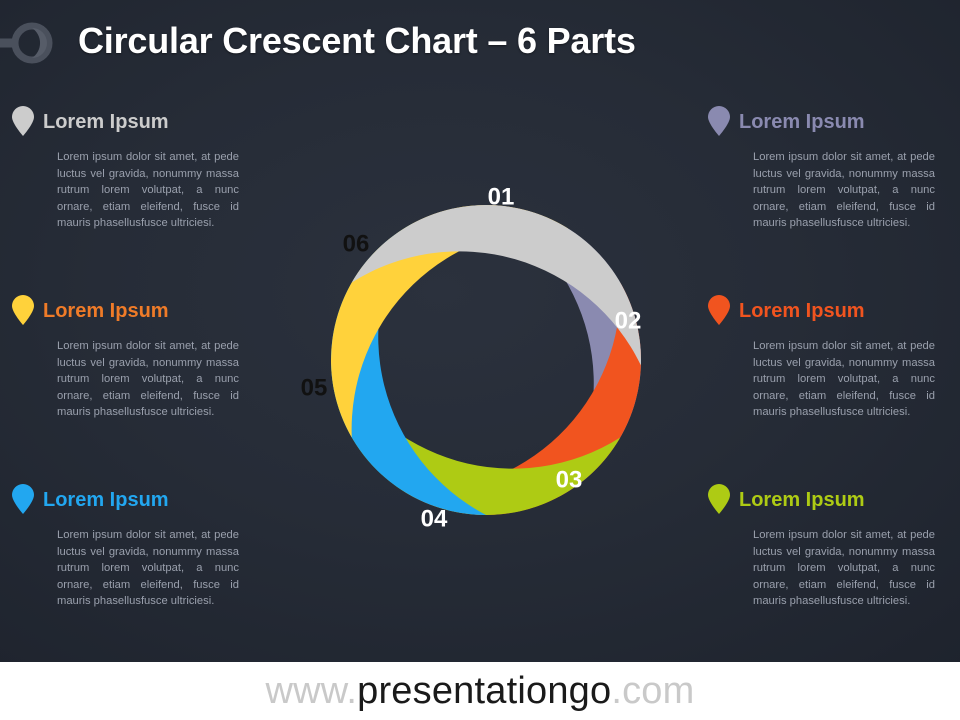  Describe the element at coordinates (628, 320) in the screenshot. I see `crescent-label-02: 02` at that location.